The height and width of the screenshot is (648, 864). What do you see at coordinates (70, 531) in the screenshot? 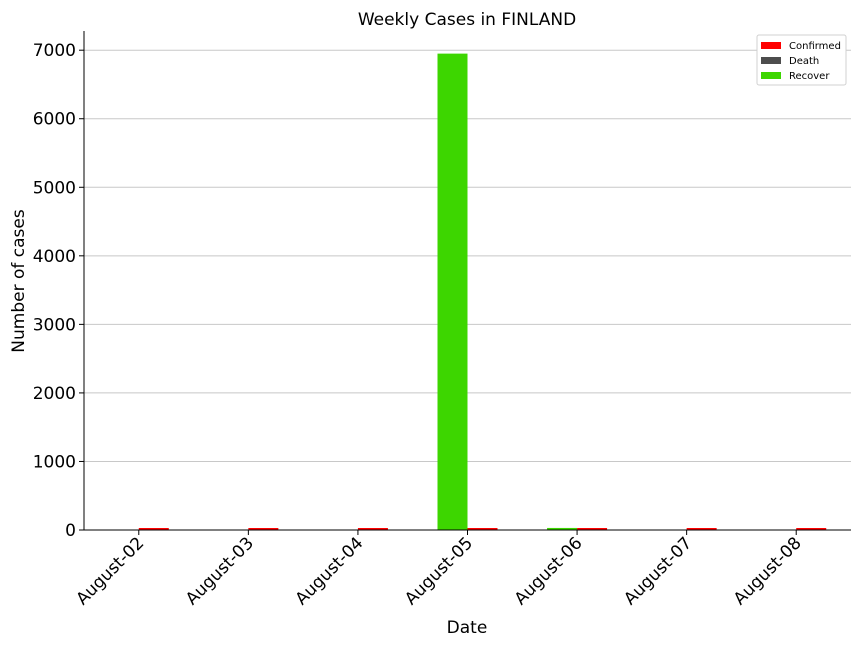
I see `y-tick-label: 0` at bounding box center [70, 531].